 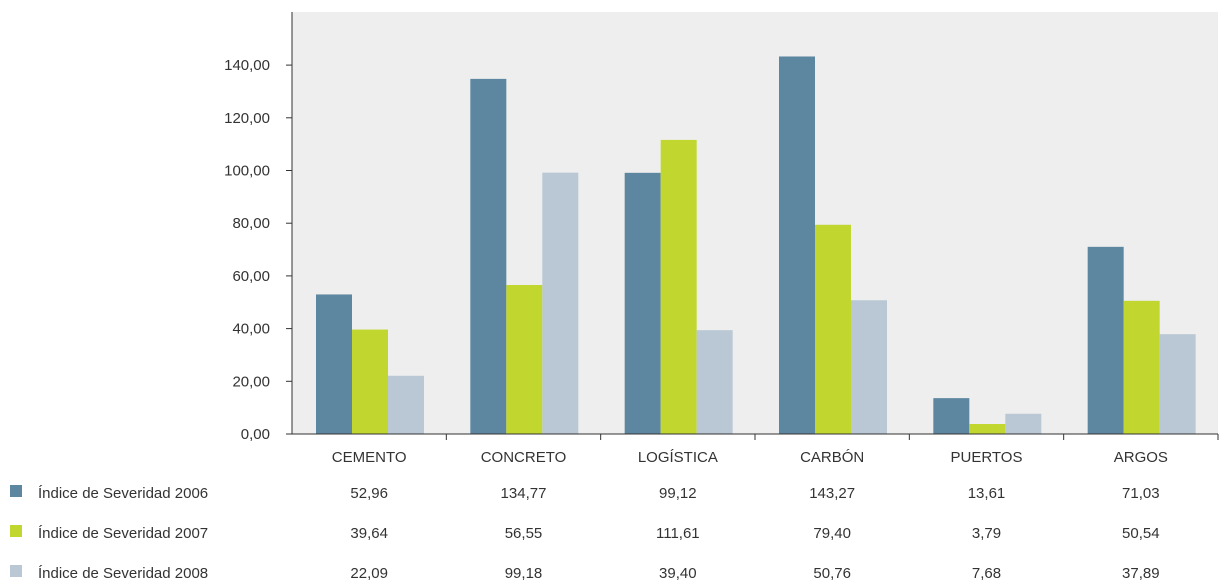 What do you see at coordinates (369, 457) in the screenshot?
I see `category-label: CEMENTO` at bounding box center [369, 457].